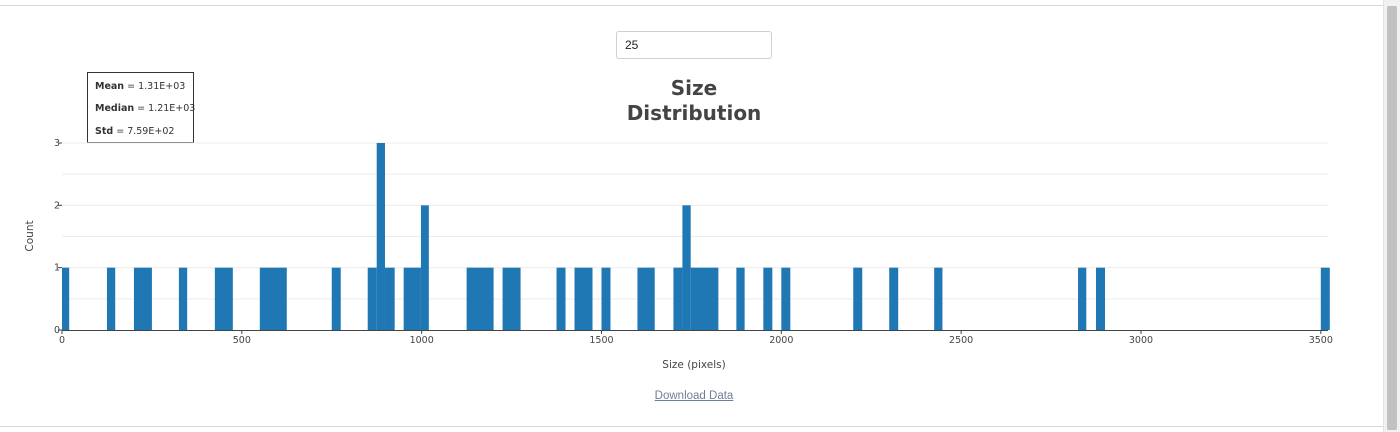 The image size is (1400, 432). Describe the element at coordinates (166, 108) in the screenshot. I see `stat-median-value: = 1.21E+03` at that location.